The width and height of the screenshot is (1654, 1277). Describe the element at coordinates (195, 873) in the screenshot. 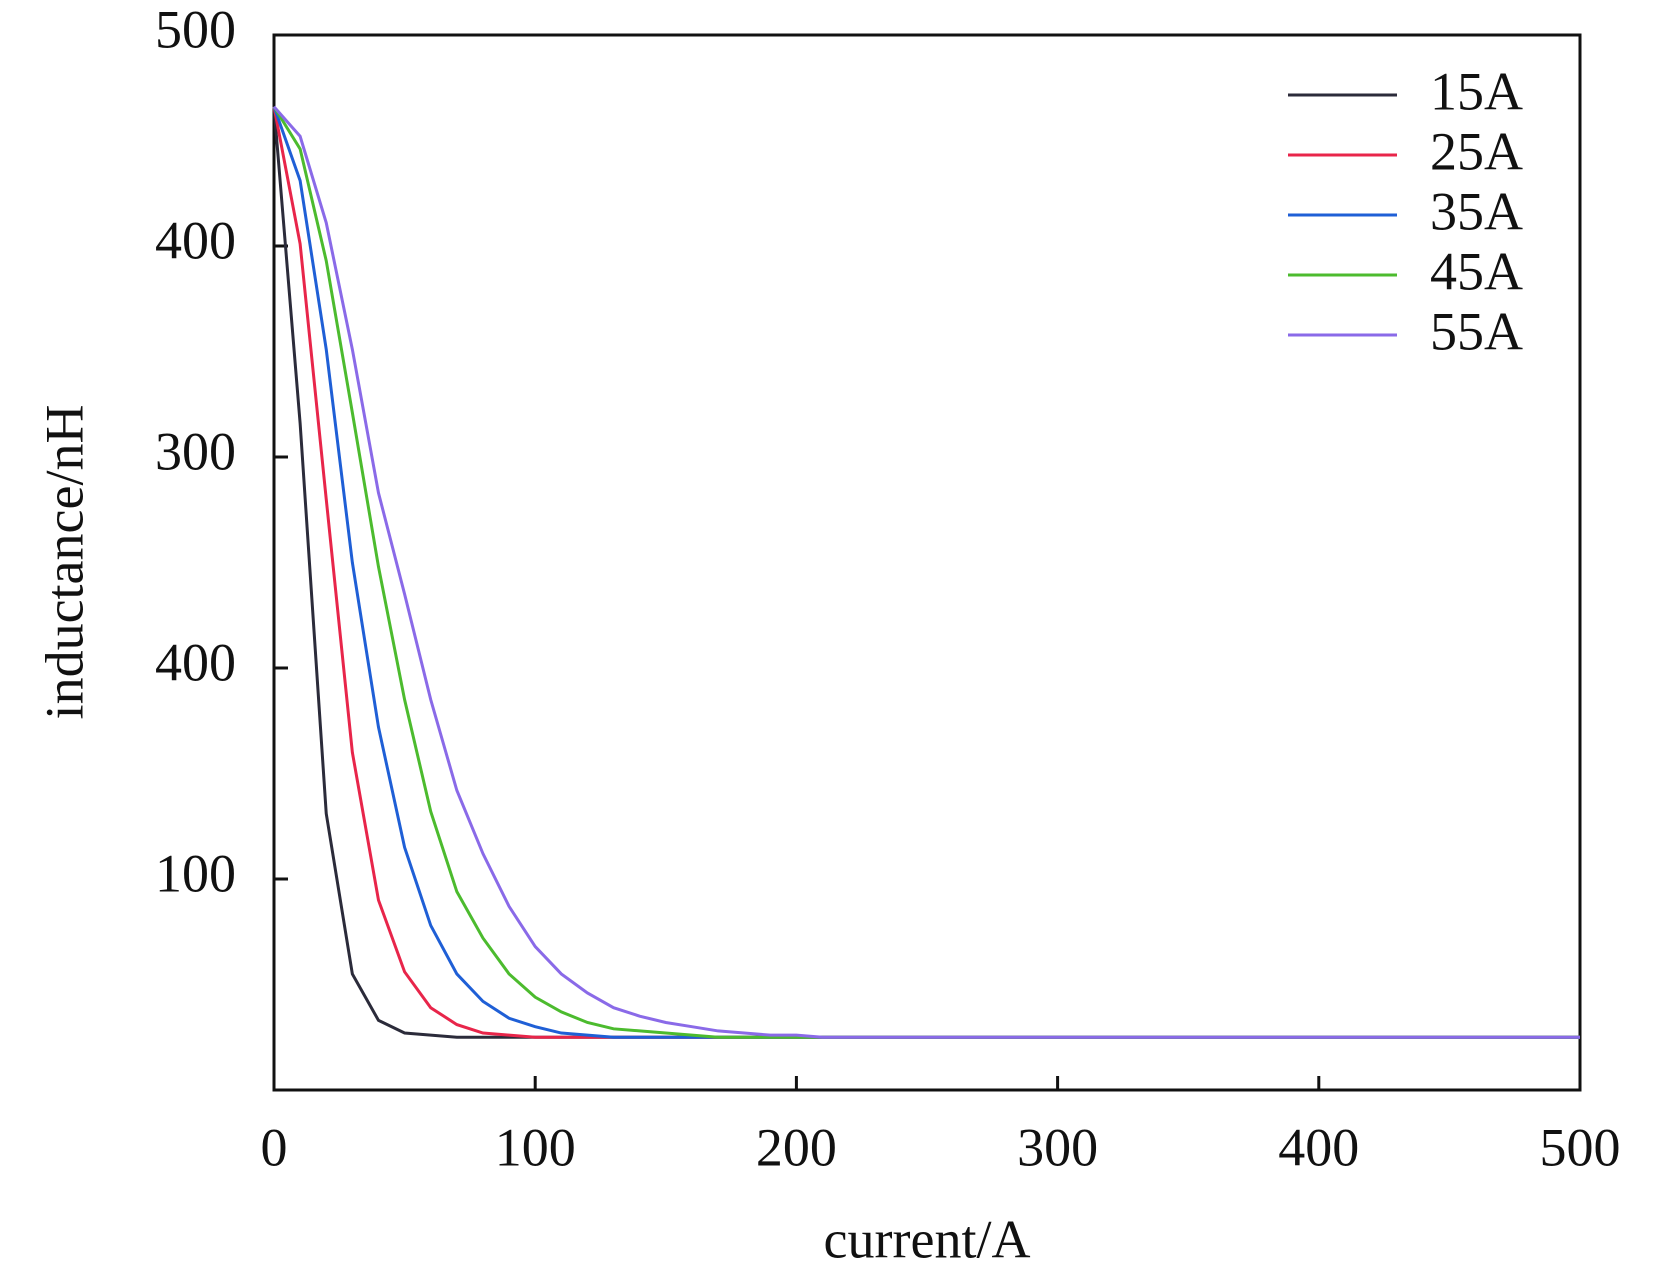

I see `y-tick-label: 100` at that location.